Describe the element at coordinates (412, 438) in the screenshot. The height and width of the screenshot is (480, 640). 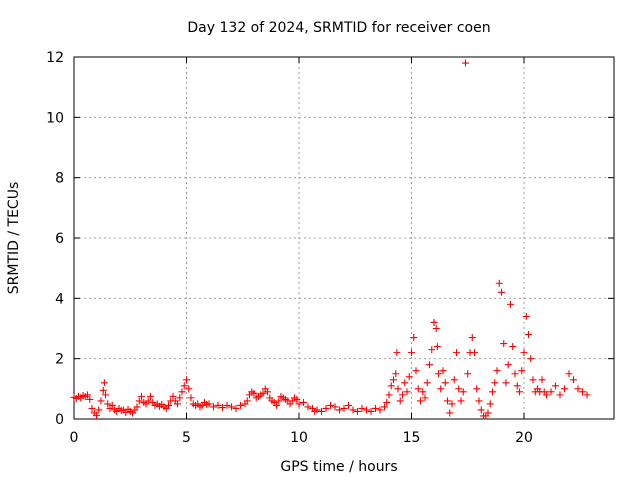
I see `x-tick-label: 15` at that location.